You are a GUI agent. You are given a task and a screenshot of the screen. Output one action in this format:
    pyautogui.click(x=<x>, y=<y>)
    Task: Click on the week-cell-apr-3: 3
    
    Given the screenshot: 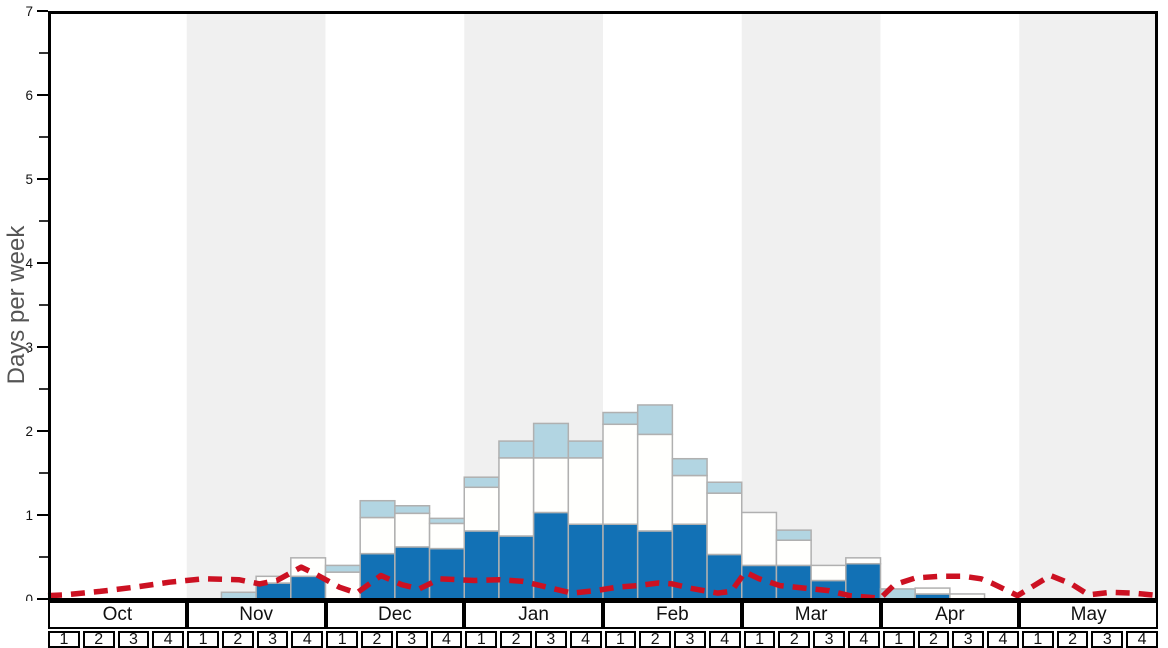 What is the action you would take?
    pyautogui.click(x=968, y=639)
    